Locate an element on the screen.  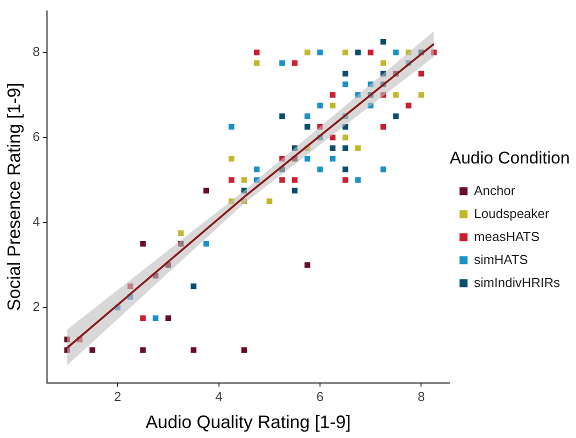
y-tick-label: 6 is located at coordinates (36, 136).